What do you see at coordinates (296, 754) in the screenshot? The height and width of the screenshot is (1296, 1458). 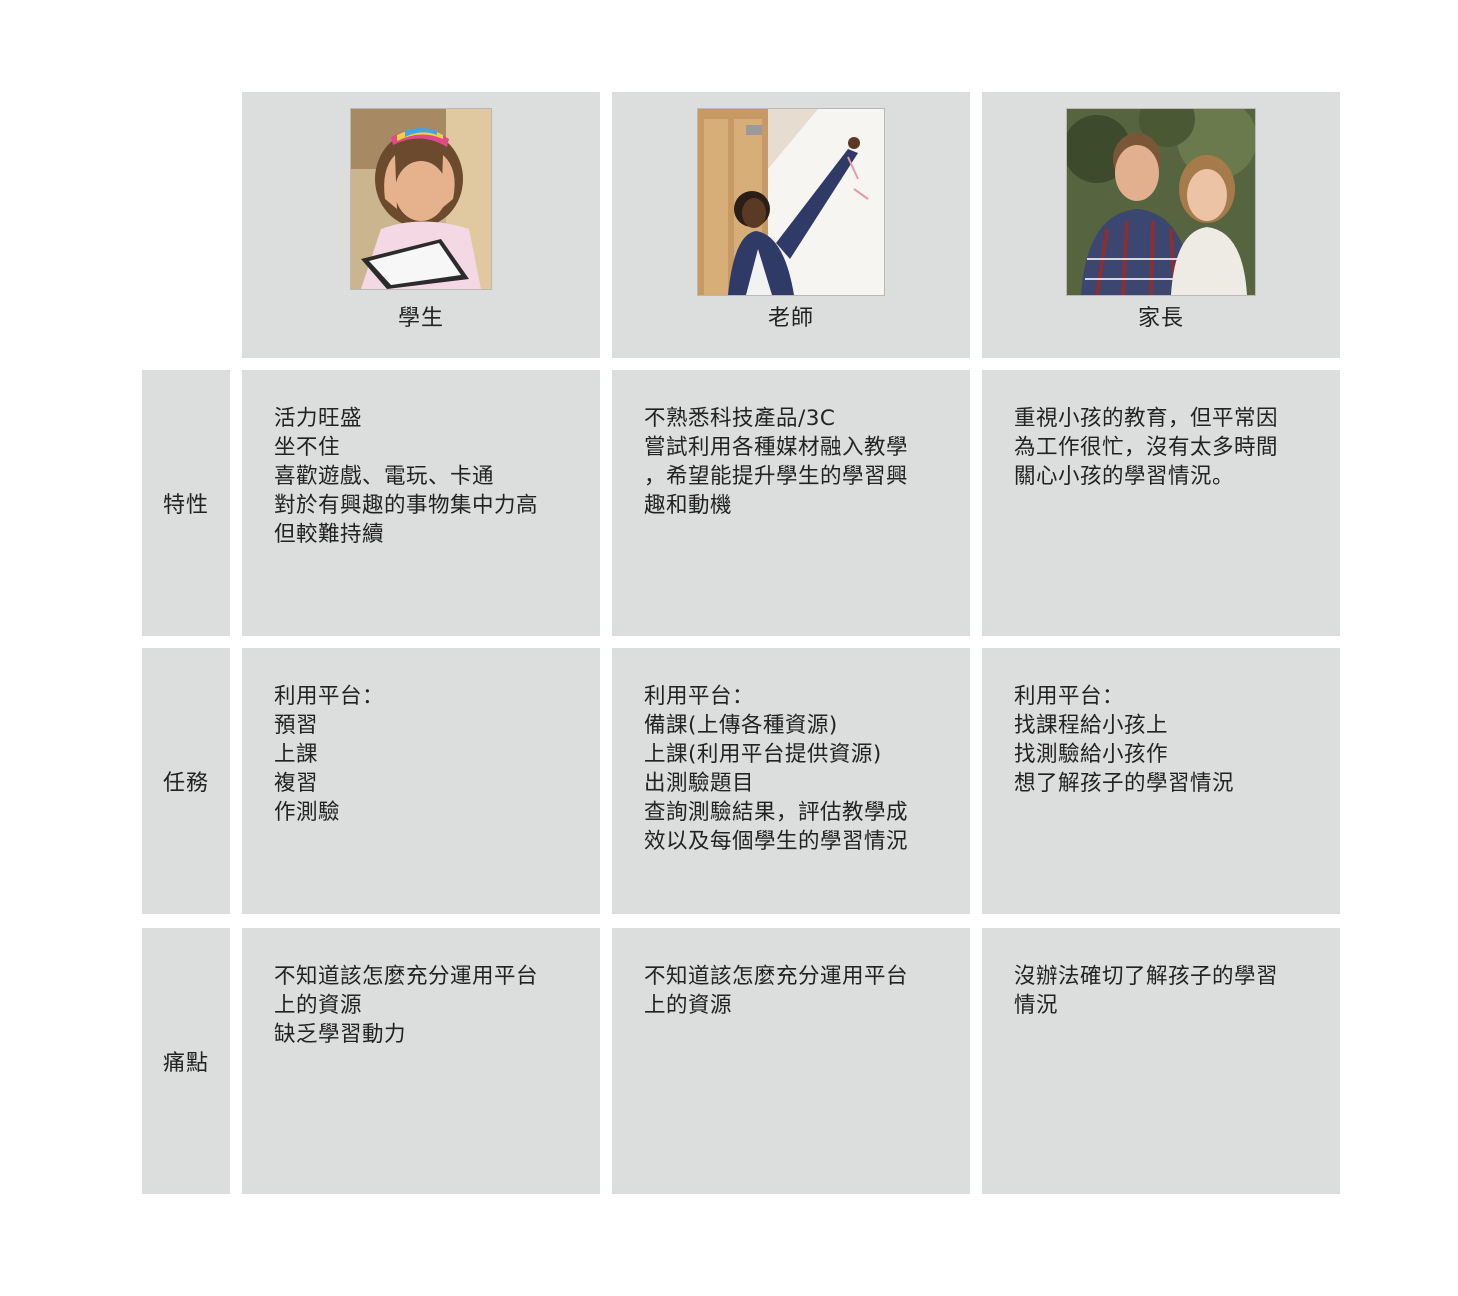 I see `text-line: 上課` at bounding box center [296, 754].